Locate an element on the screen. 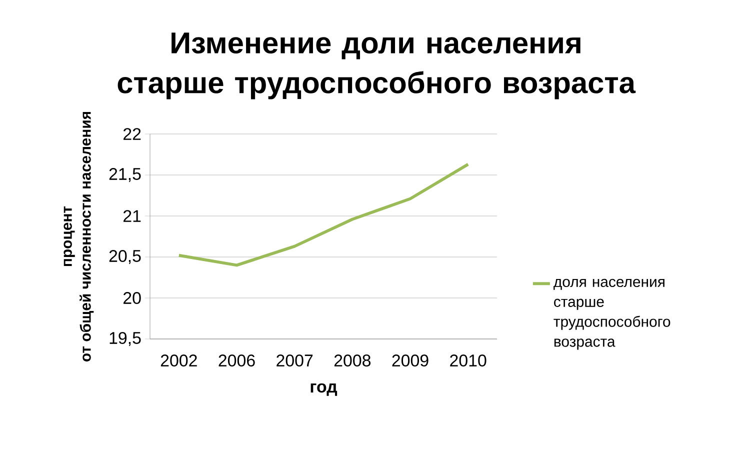 This screenshot has height=451, width=753. y-axis-title: процент от общей численности населения is located at coordinates (79, 237).